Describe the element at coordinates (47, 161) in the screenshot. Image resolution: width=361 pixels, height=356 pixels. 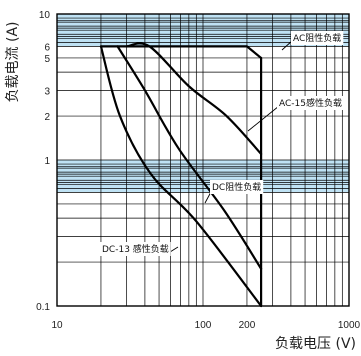
I see `y-tick-label: 1` at that location.